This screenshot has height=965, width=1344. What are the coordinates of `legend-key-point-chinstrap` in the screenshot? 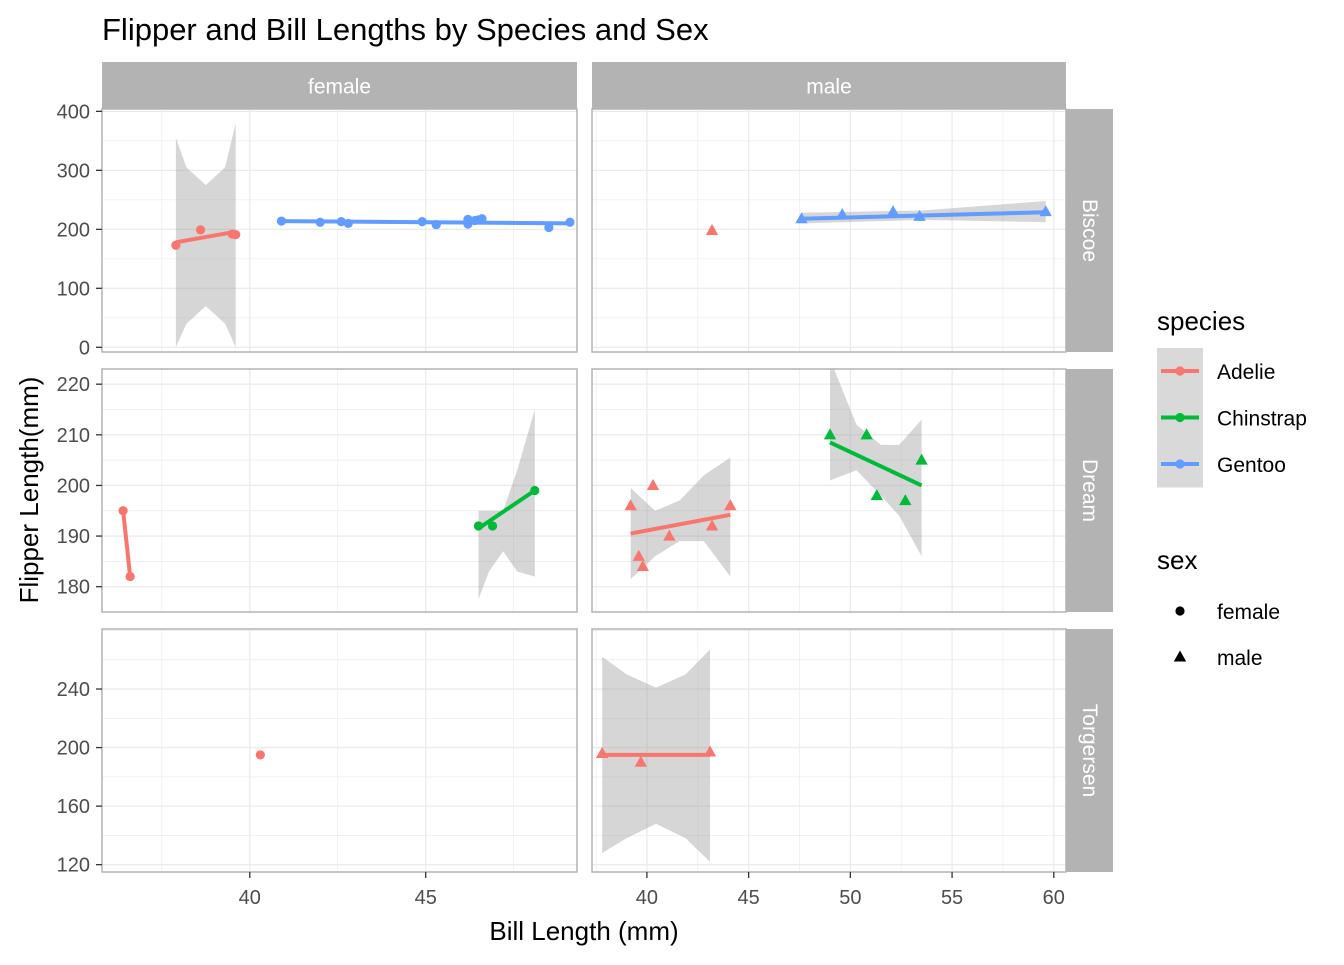 It's located at (1180, 417).